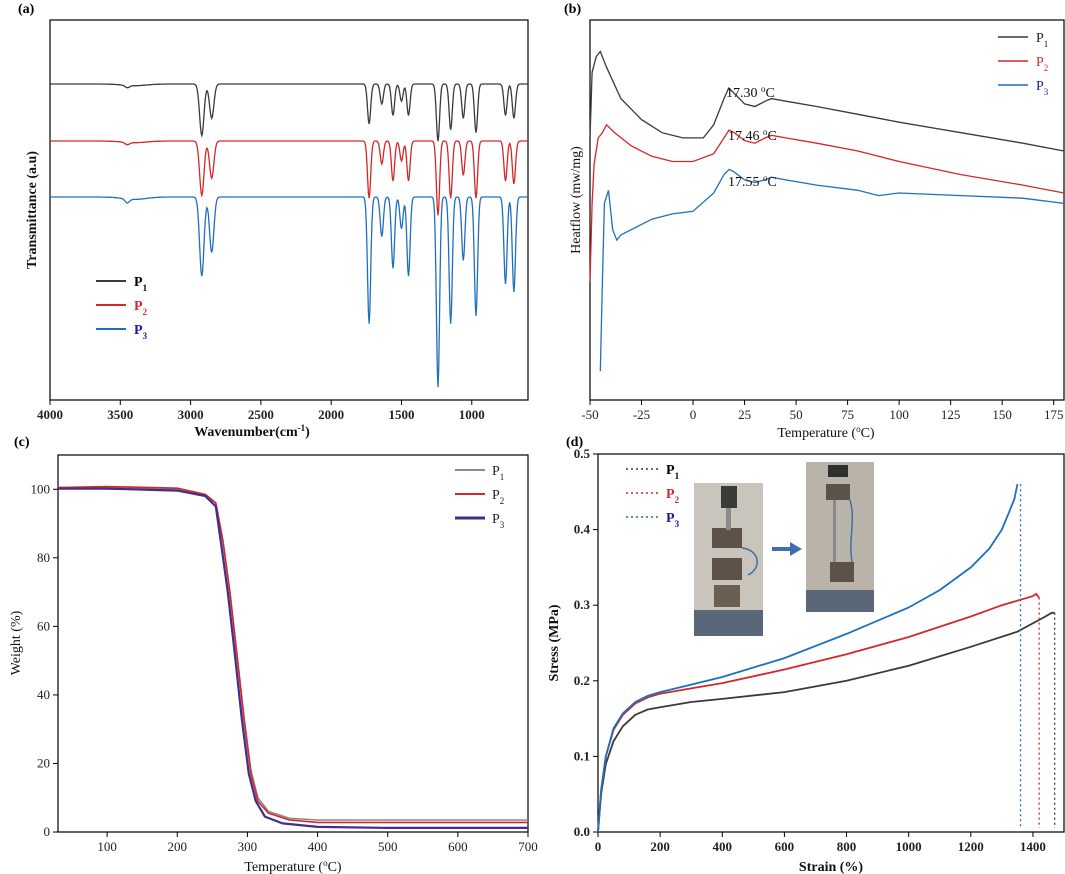 The image size is (1065, 874). I want to click on panel-label-d: (d), so click(574, 442).